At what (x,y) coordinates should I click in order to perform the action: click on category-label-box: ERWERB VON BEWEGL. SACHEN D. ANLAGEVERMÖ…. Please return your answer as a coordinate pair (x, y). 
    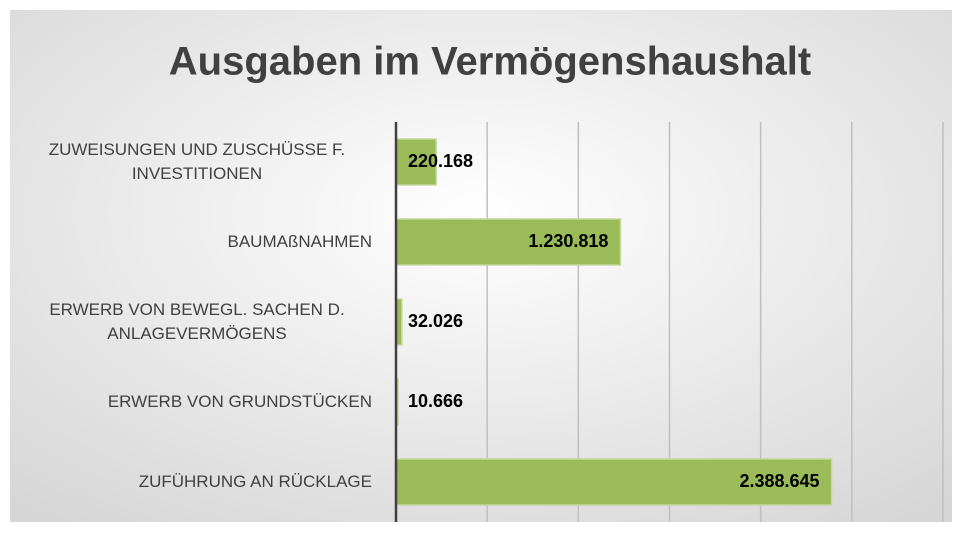
    Looking at the image, I should click on (191, 322).